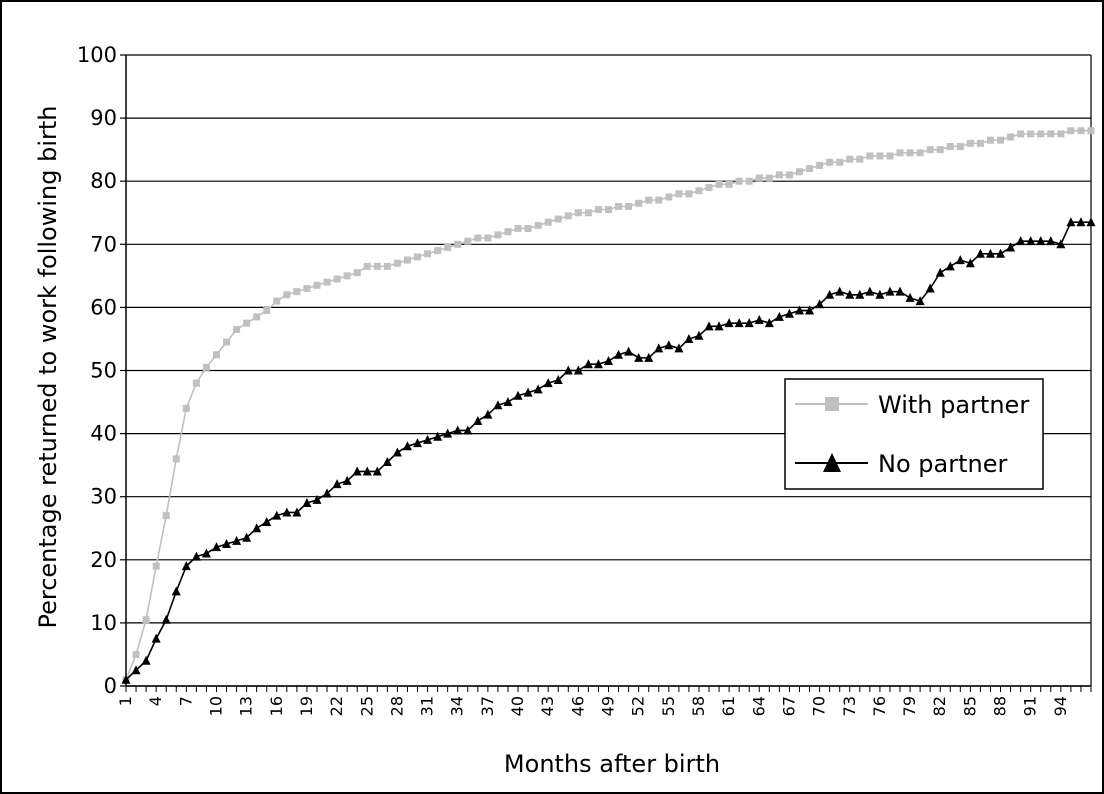 Image resolution: width=1104 pixels, height=794 pixels. Describe the element at coordinates (608, 706) in the screenshot. I see `x-tick-label: 49` at that location.